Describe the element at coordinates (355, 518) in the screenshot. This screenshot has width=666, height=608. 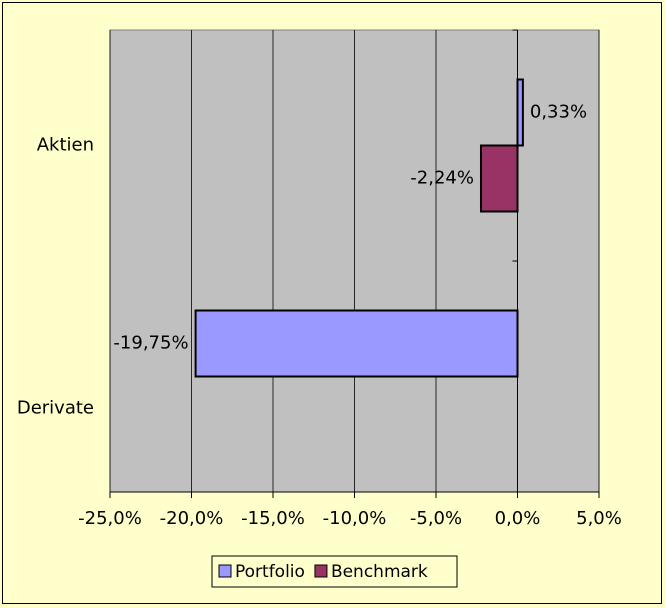
I see `x-tick-label: -10,0%` at that location.